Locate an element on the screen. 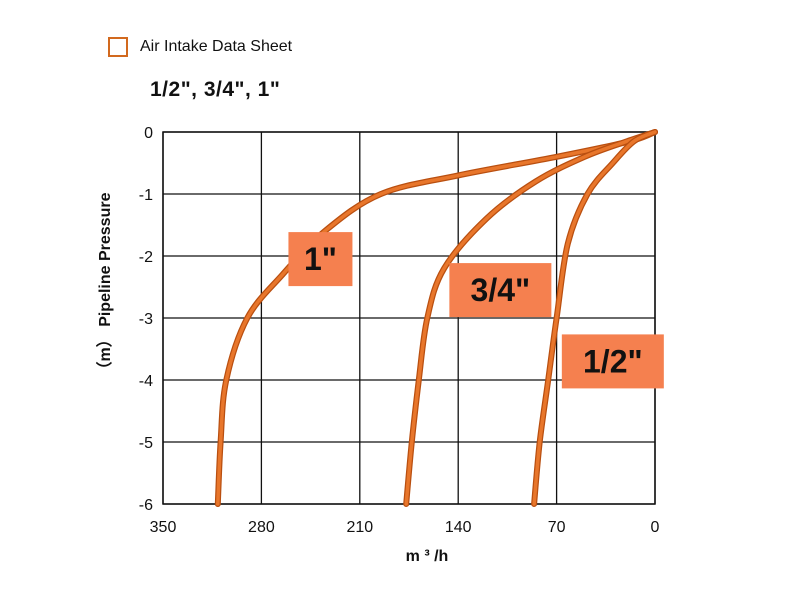  series-label-0: 1" is located at coordinates (320, 259).